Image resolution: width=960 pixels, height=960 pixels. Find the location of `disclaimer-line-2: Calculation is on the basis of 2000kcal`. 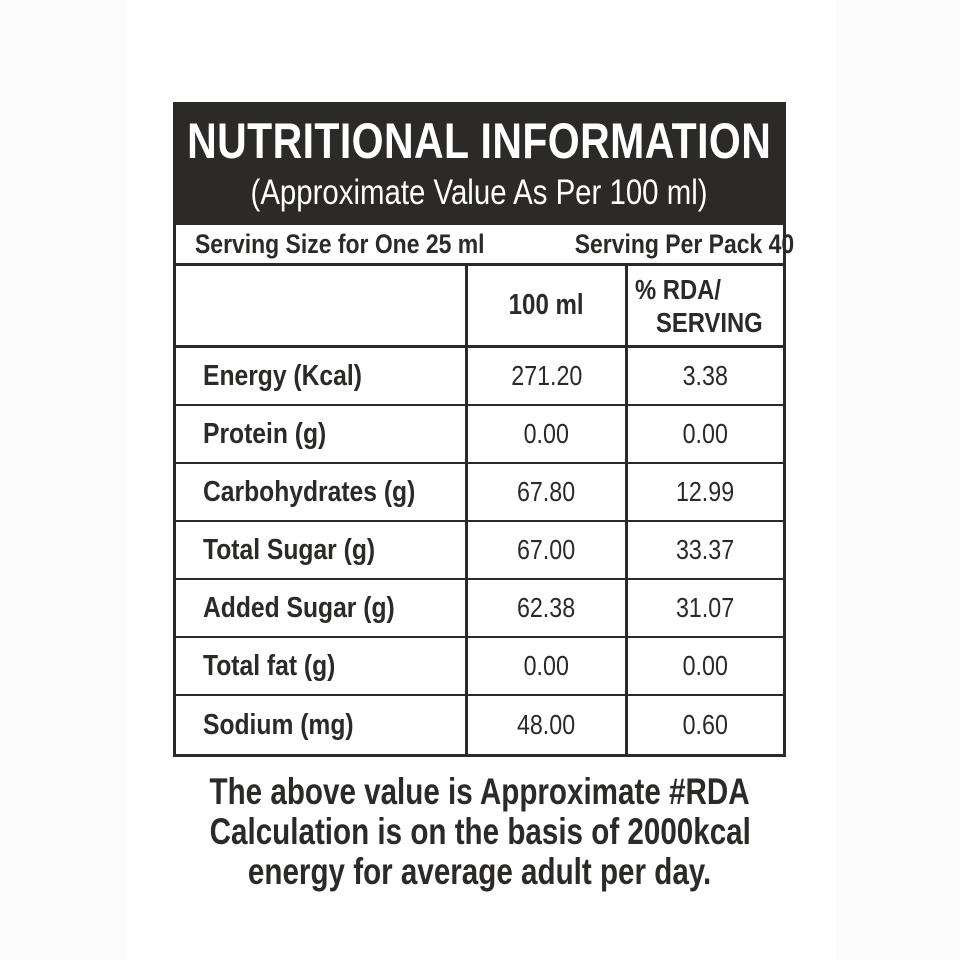

disclaimer-line-2: Calculation is on the basis of 2000kcal is located at coordinates (480, 831).